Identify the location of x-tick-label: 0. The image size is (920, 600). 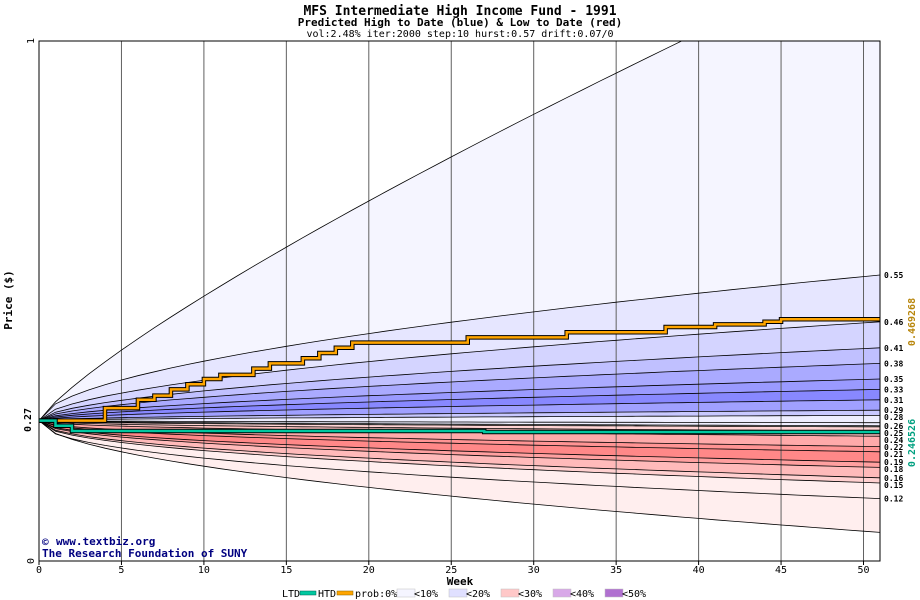
(39, 570).